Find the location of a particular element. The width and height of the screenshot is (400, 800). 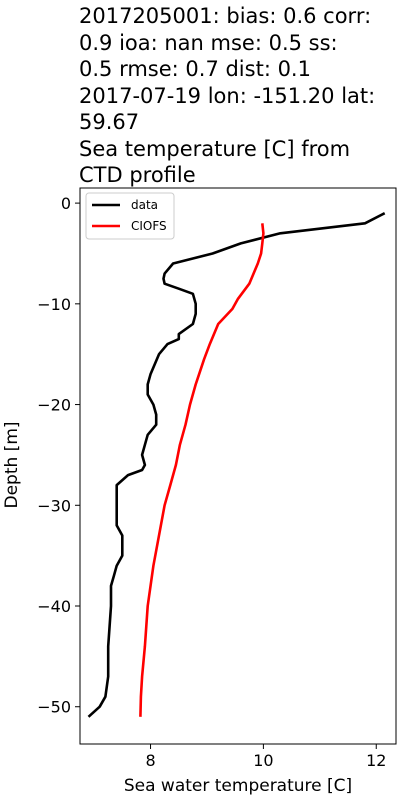

x-tick-label: 12 is located at coordinates (376, 760).